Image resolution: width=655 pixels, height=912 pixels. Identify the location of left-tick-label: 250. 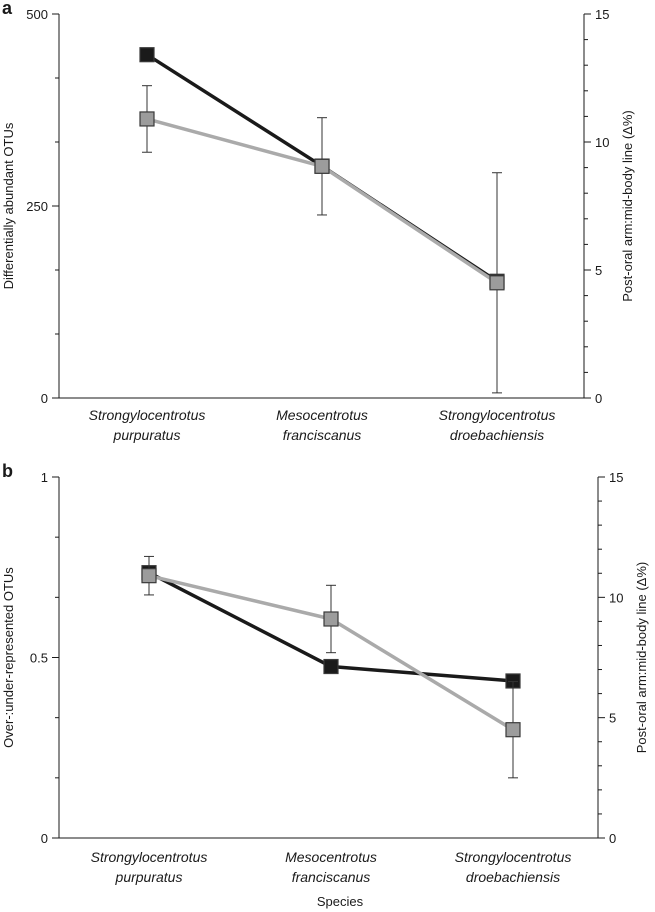
(37, 206).